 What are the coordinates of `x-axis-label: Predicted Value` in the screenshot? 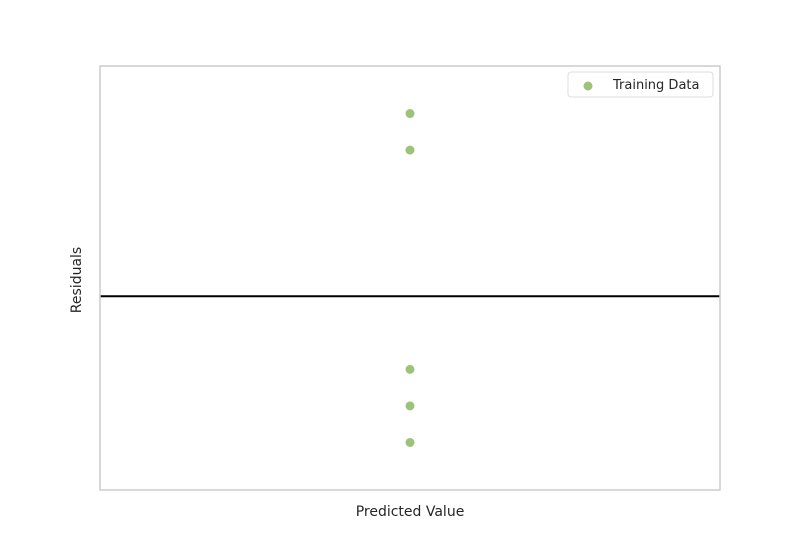 It's located at (410, 512).